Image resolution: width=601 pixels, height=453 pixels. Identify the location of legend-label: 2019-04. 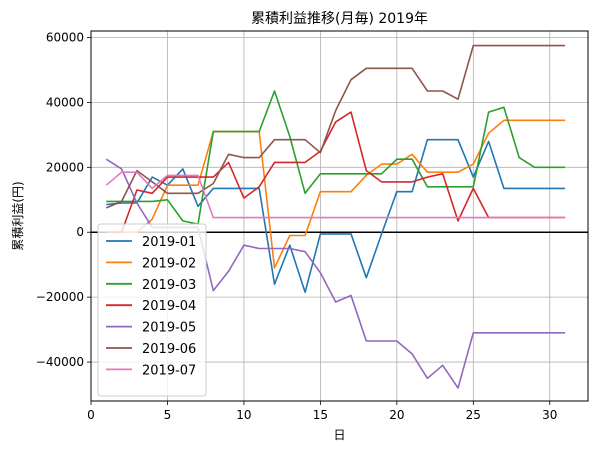
(169, 306).